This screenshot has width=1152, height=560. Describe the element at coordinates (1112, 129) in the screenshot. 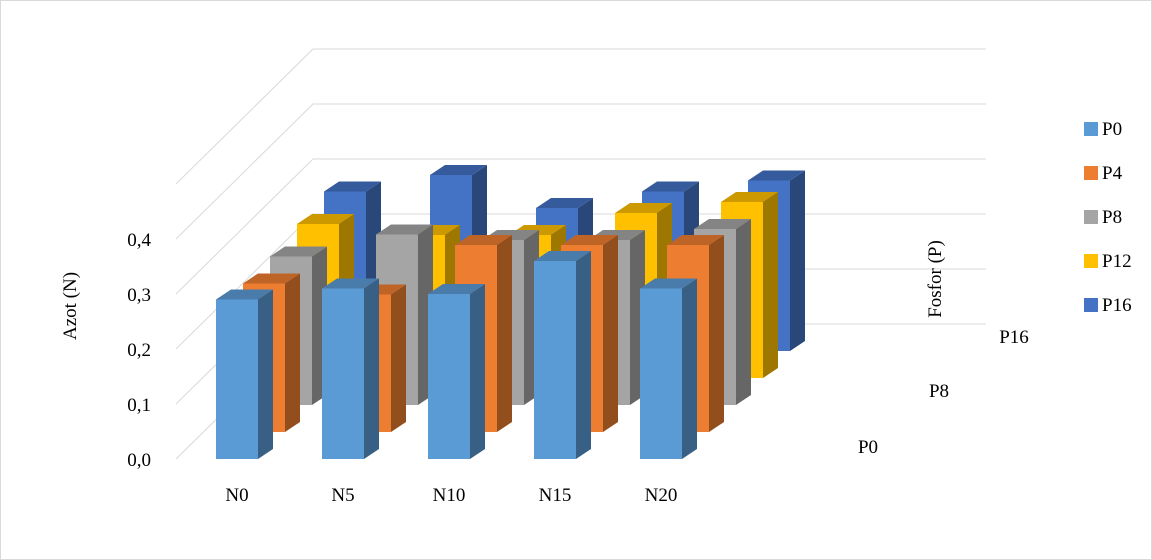

I see `legend-label: P0` at that location.